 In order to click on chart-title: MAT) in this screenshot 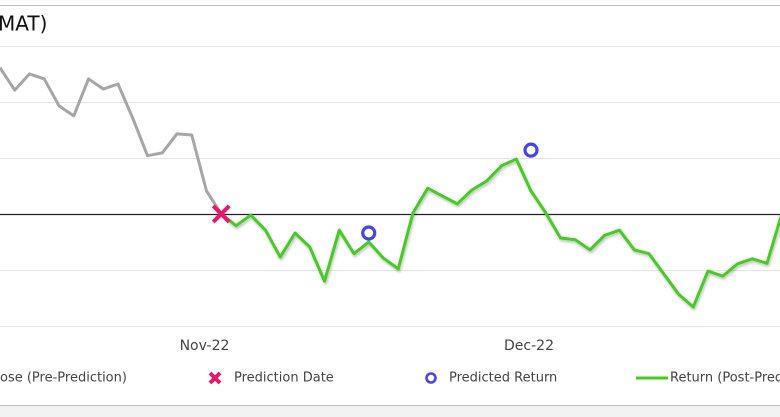, I will do `click(23, 24)`.